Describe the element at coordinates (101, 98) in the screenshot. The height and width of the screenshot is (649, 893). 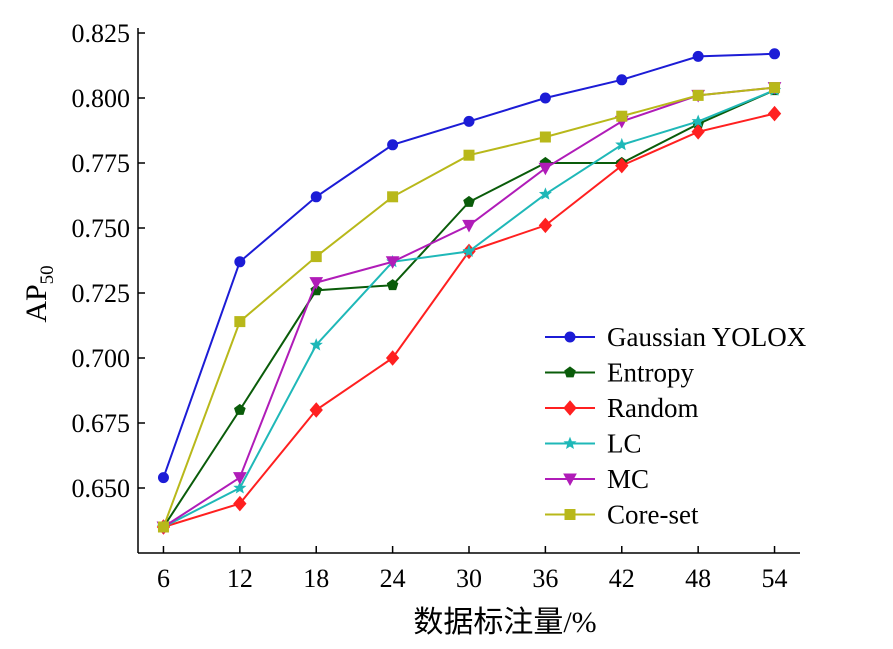
I see `y-tick-label: 0.800` at that location.